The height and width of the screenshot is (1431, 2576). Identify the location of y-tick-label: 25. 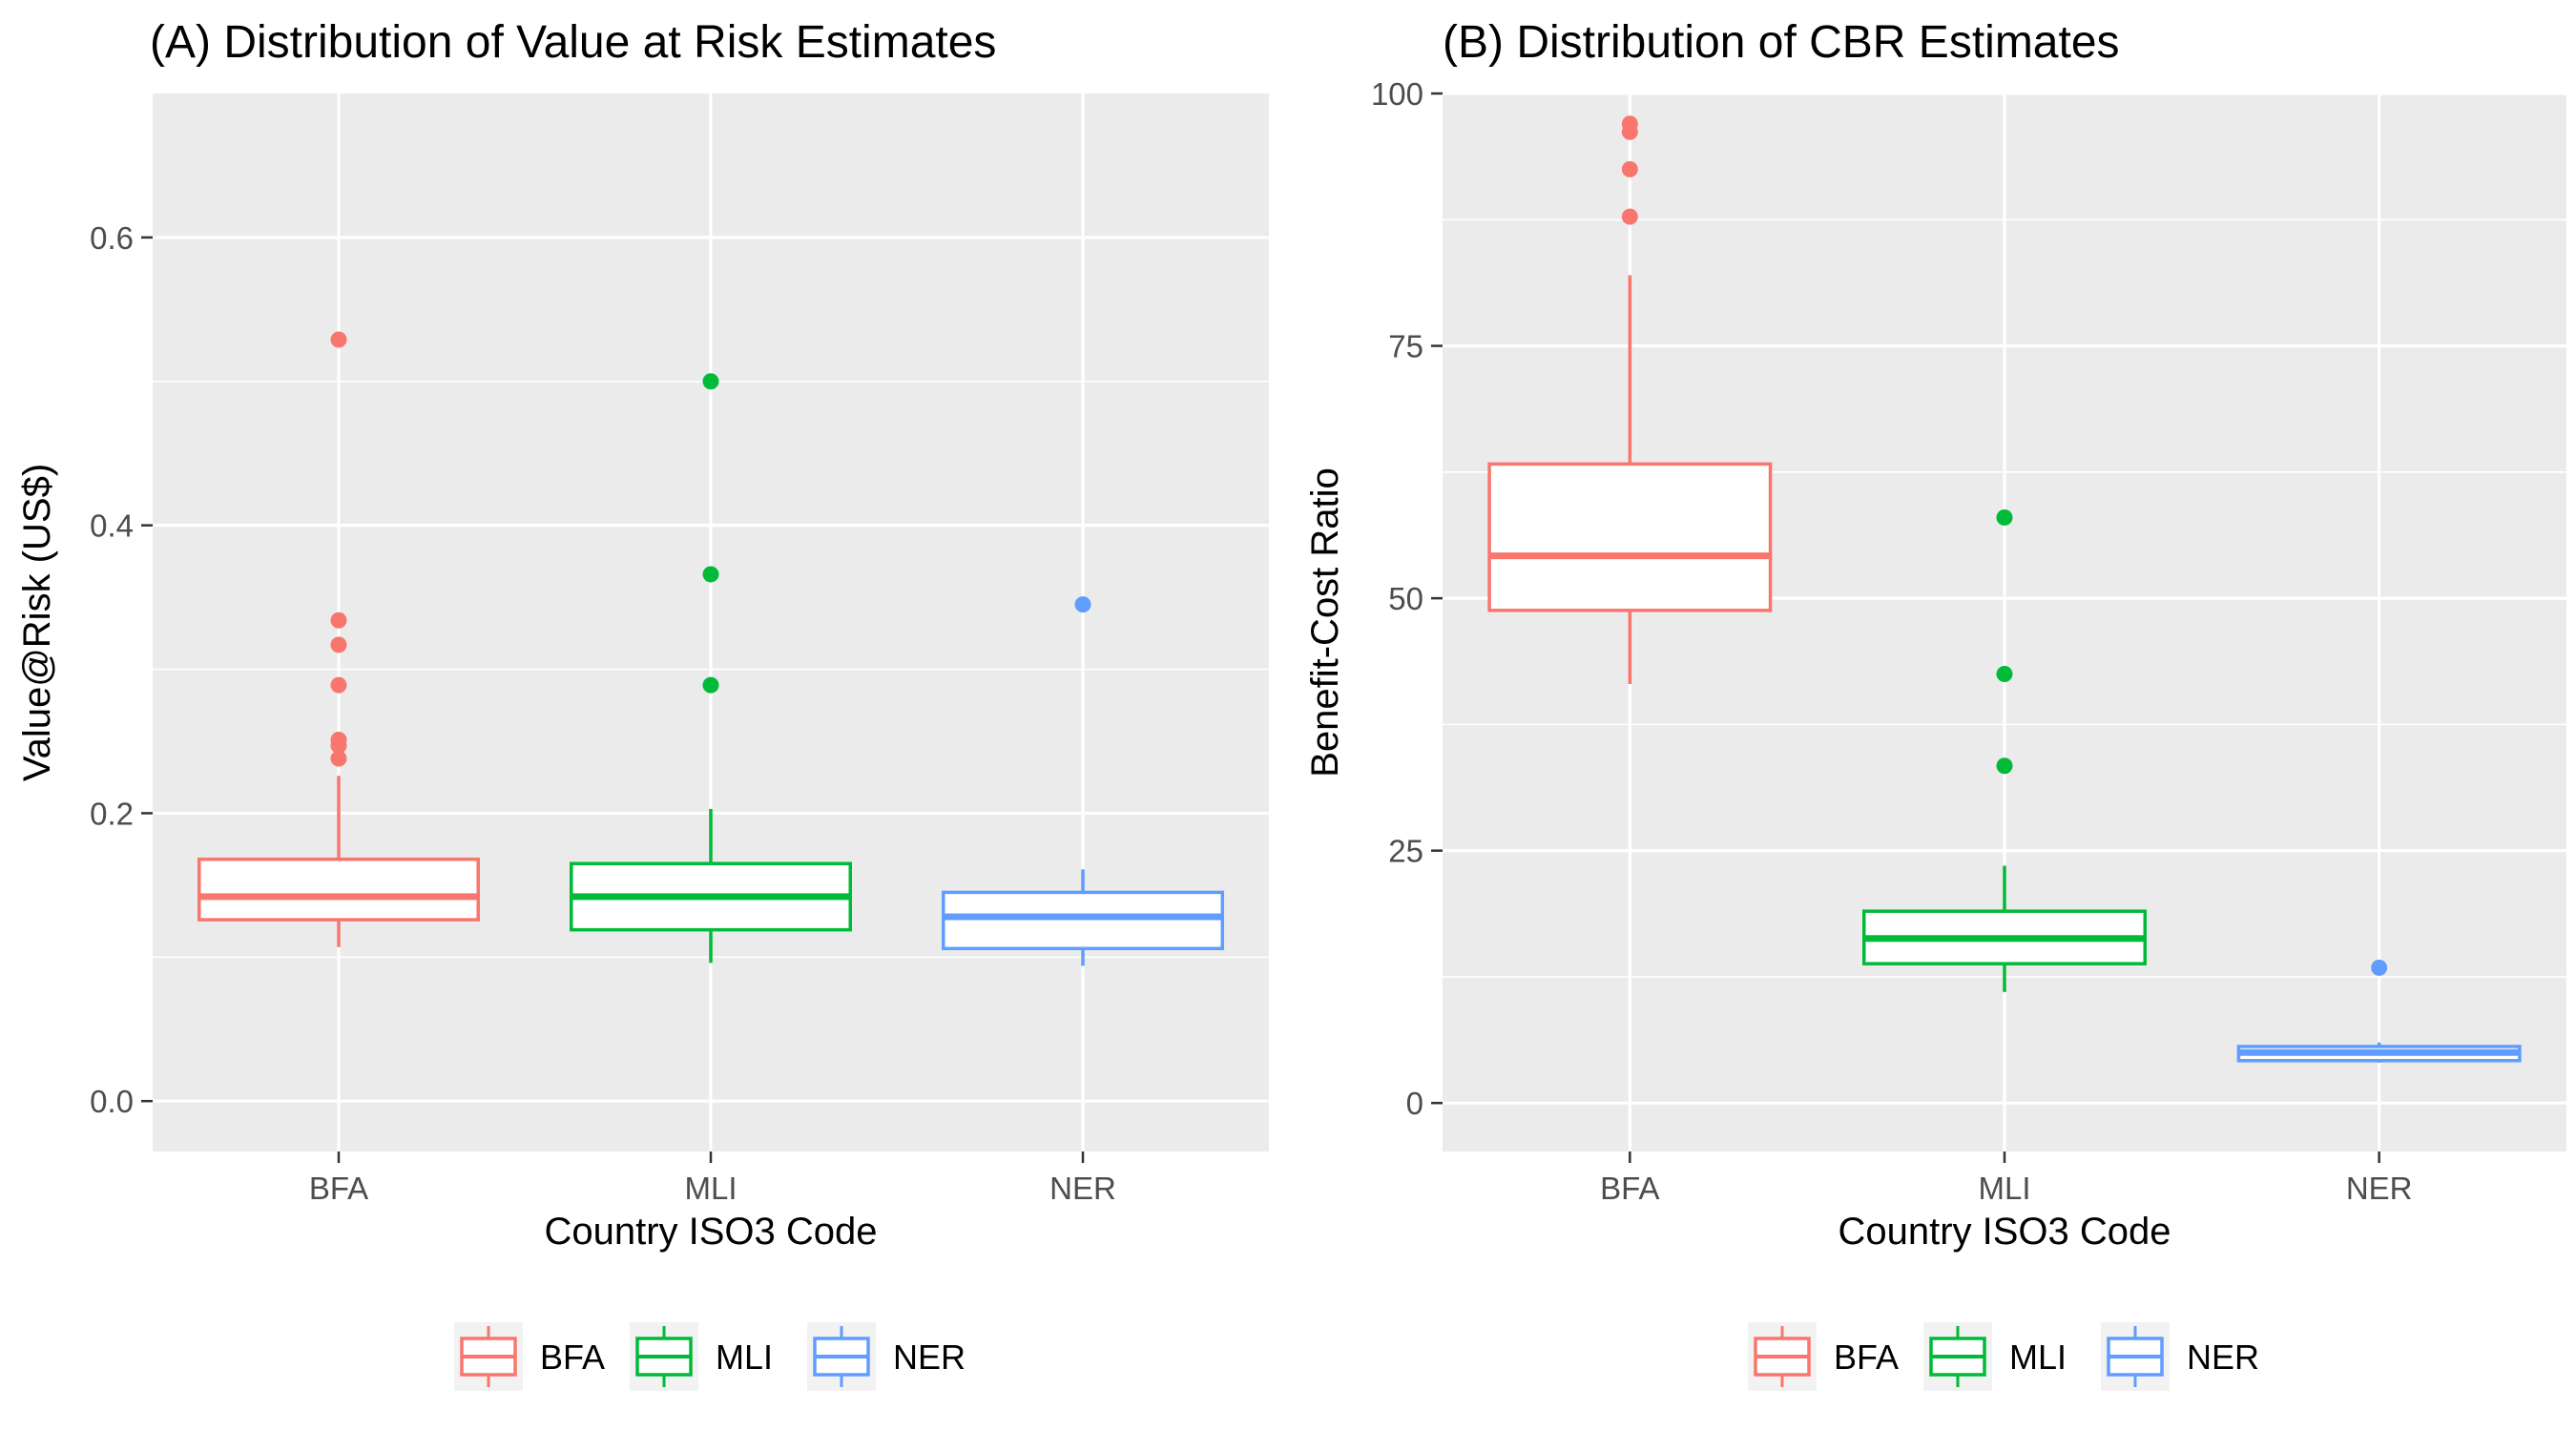
(1405, 851).